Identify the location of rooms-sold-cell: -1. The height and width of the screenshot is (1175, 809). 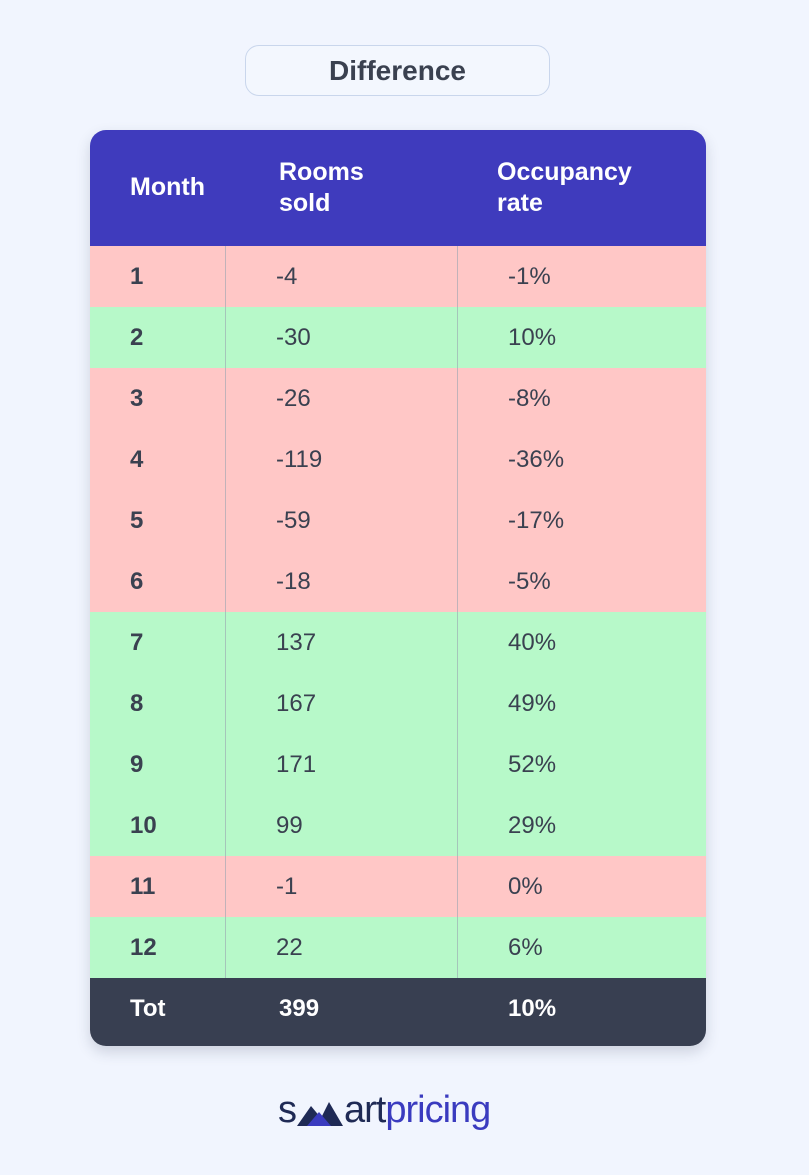
(287, 886).